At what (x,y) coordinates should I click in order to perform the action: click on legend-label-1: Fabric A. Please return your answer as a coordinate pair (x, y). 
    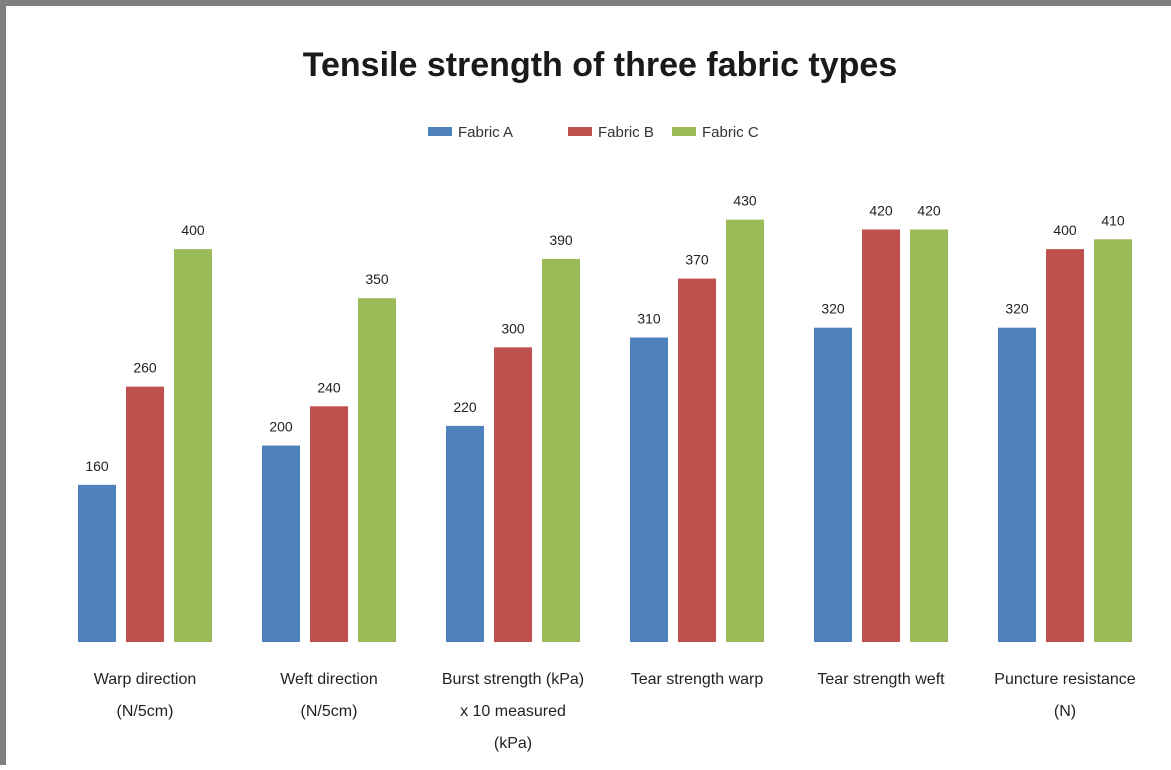
    Looking at the image, I should click on (485, 132).